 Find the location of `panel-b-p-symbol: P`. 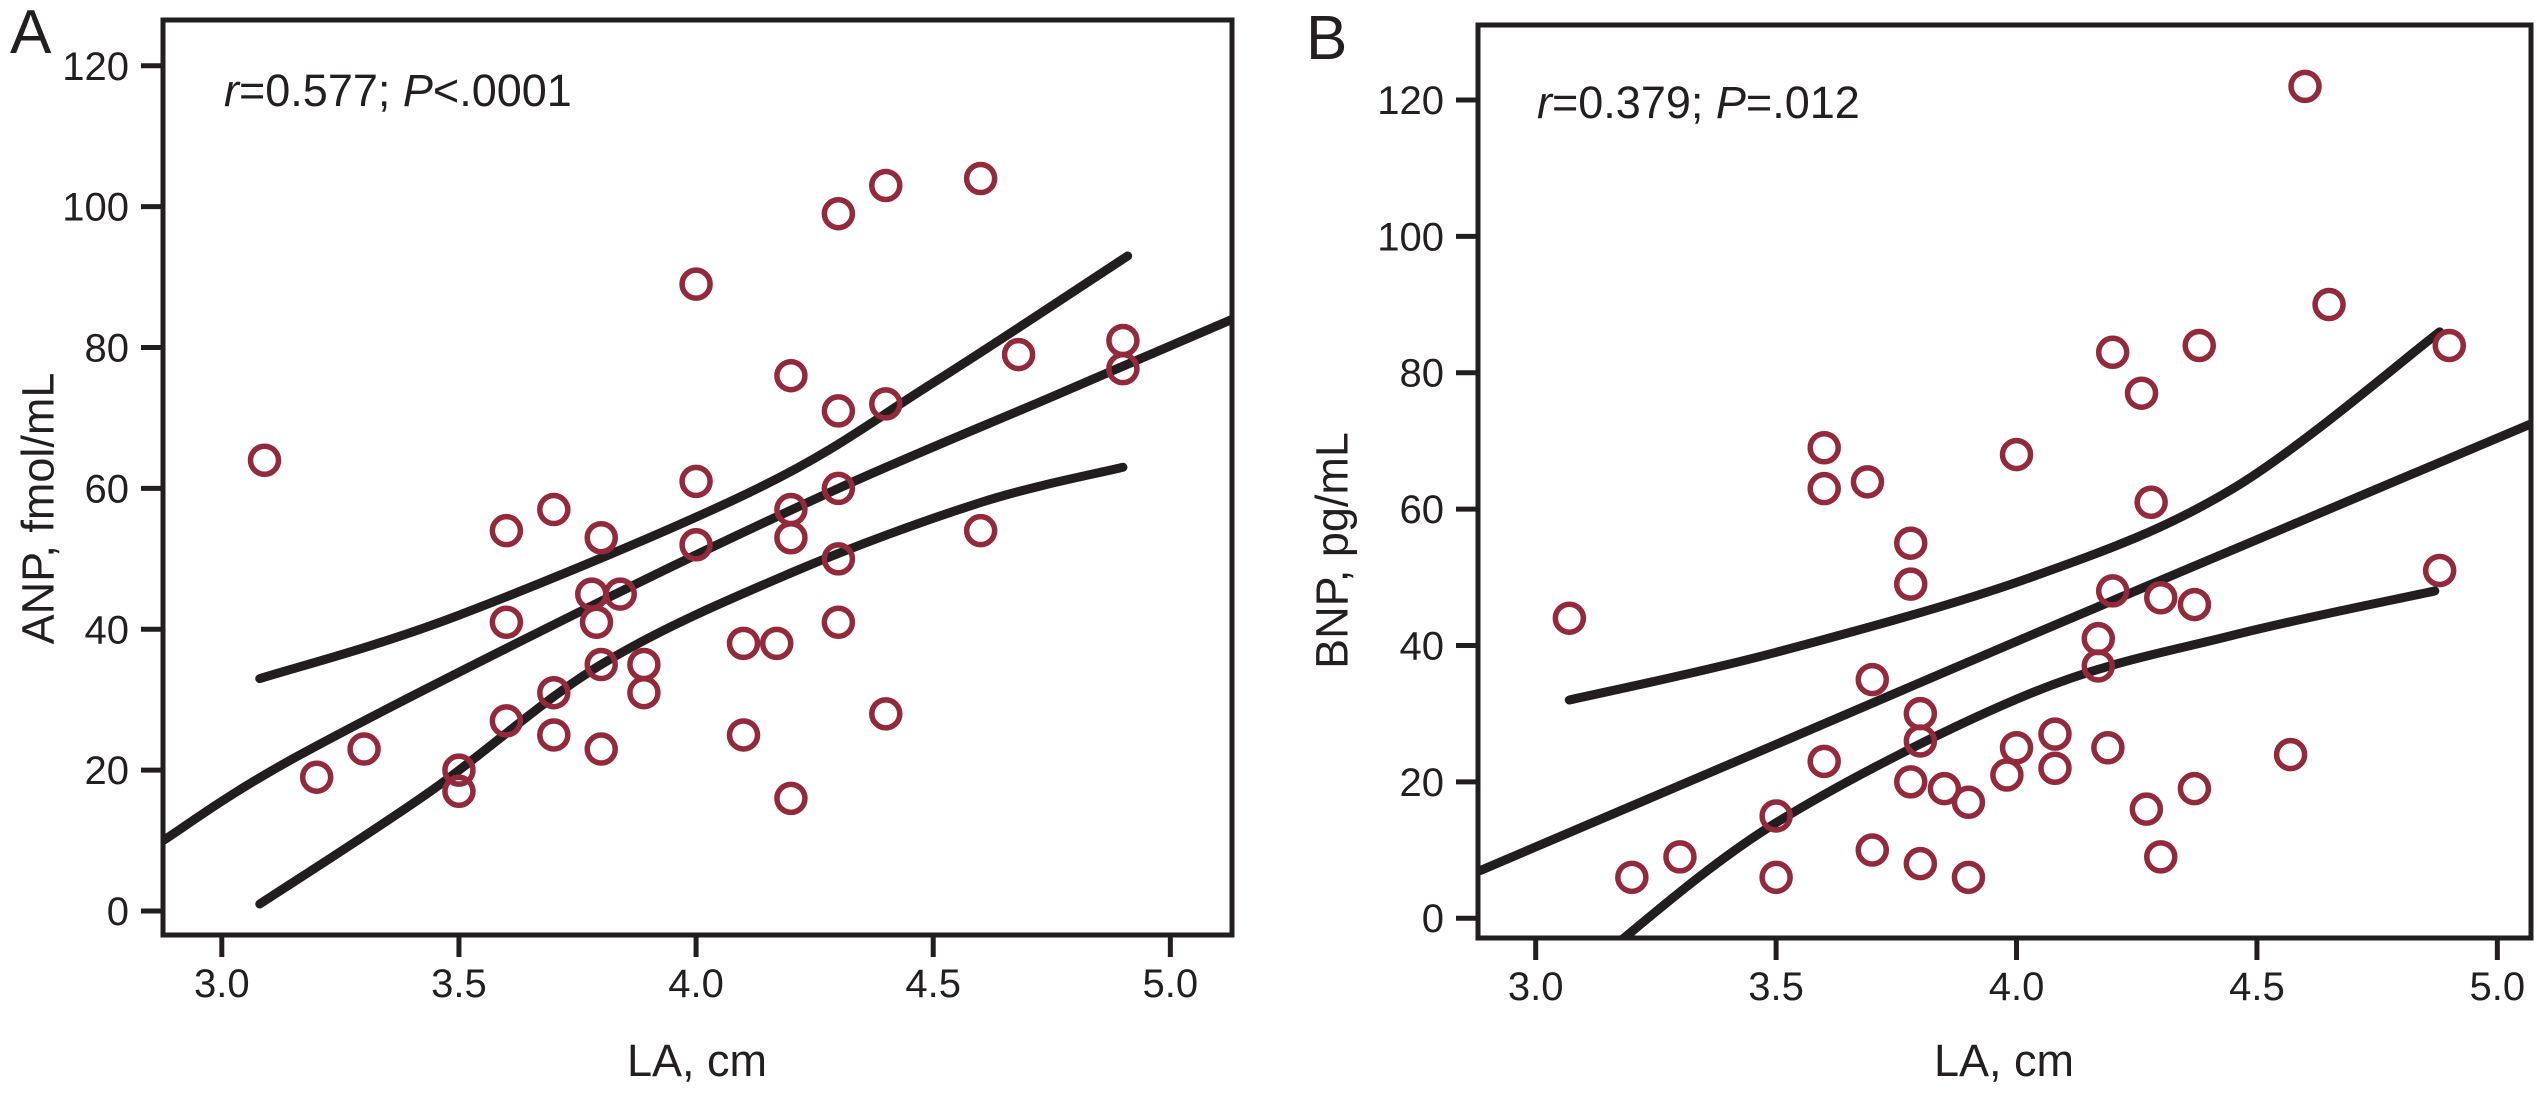

panel-b-p-symbol: P is located at coordinates (1730, 102).